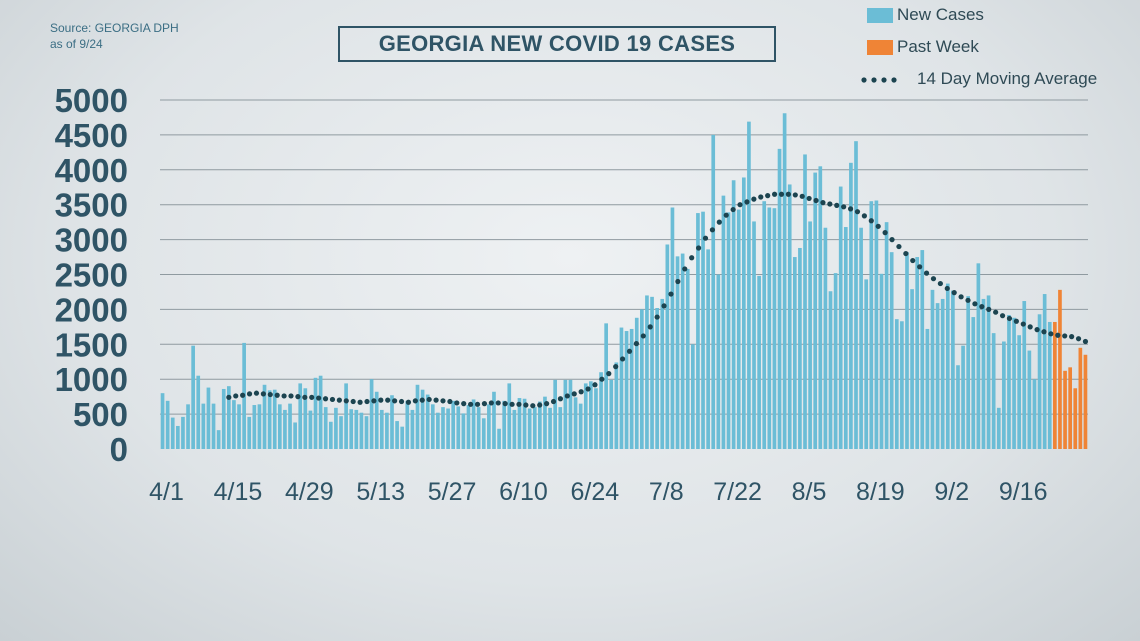 The height and width of the screenshot is (641, 1140). What do you see at coordinates (595, 492) in the screenshot?
I see `x-tick-label: 6/24` at bounding box center [595, 492].